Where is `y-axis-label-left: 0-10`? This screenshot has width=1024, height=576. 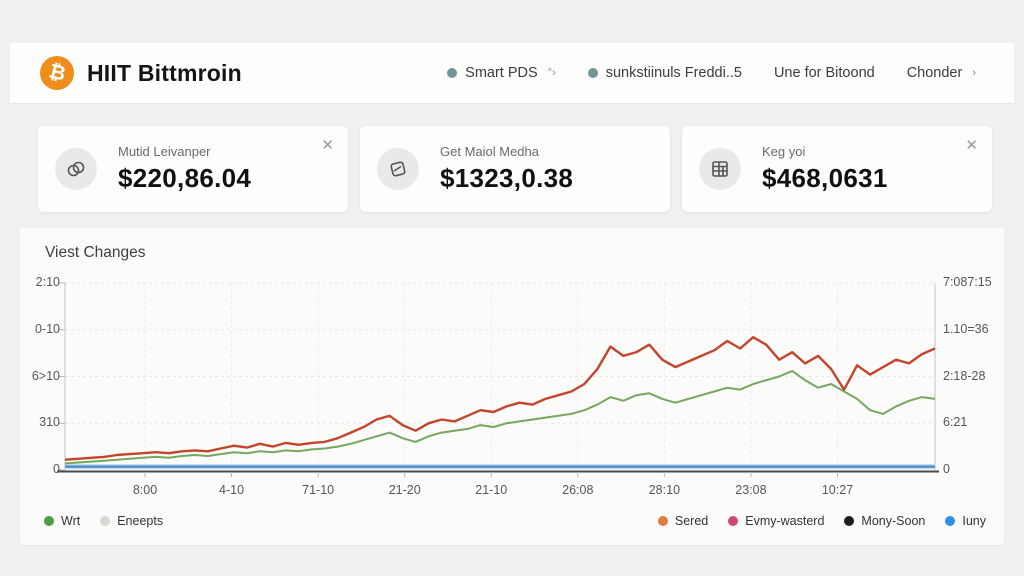
y-axis-label-left: 0-10 is located at coordinates (47, 328).